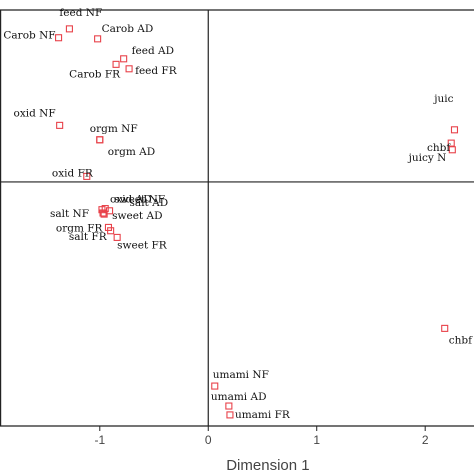  I want to click on point-label: juic, so click(442, 99).